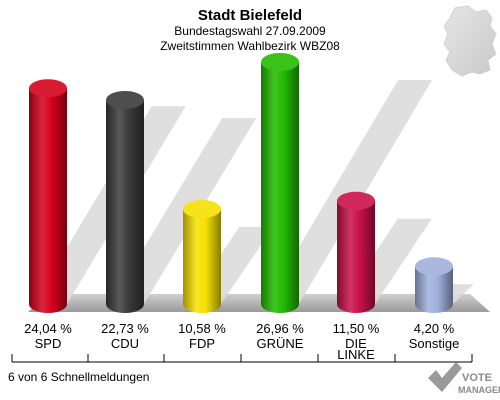  Describe the element at coordinates (125, 328) in the screenshot. I see `value-label: 22,73 %` at that location.